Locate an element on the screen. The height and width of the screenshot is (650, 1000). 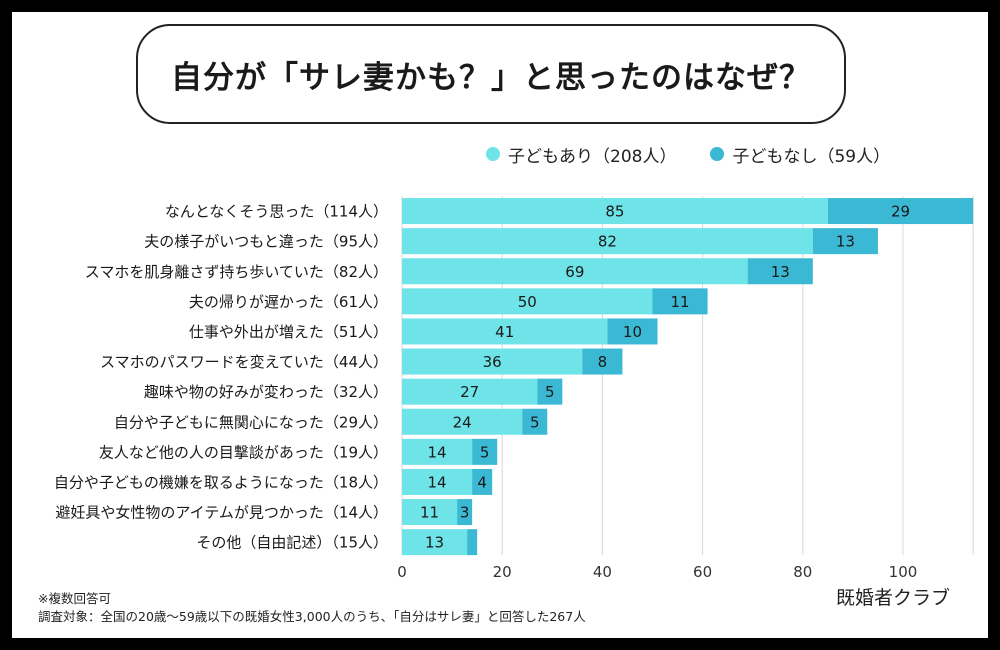
legend-item-with-children: 子どもあり（208人） is located at coordinates (581, 154).